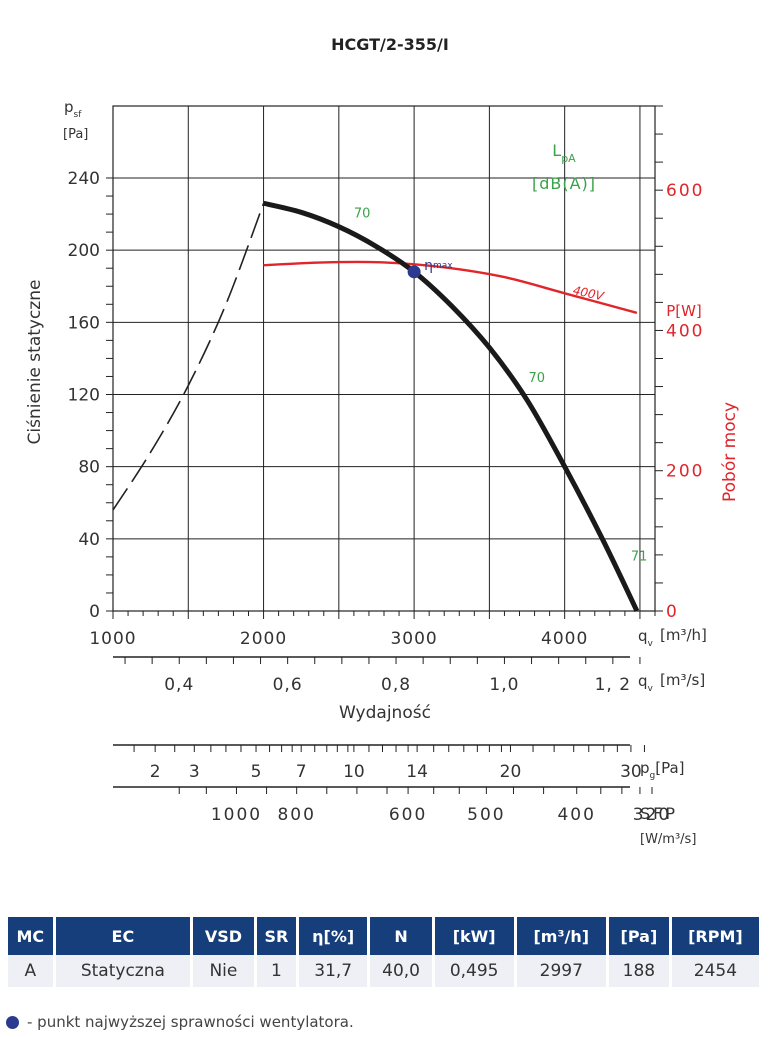  I want to click on sfp-tick-label: 500, so click(486, 815).